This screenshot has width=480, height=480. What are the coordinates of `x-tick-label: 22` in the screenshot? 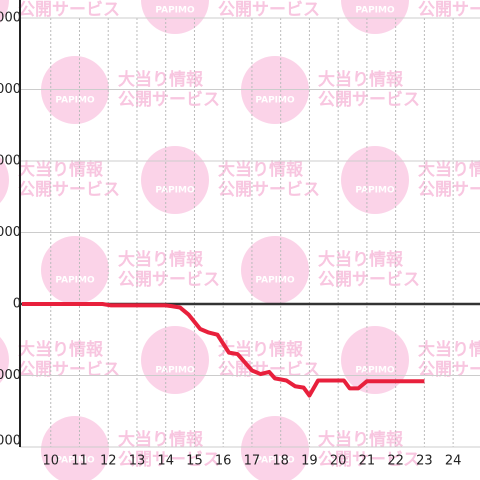 It's located at (395, 461).